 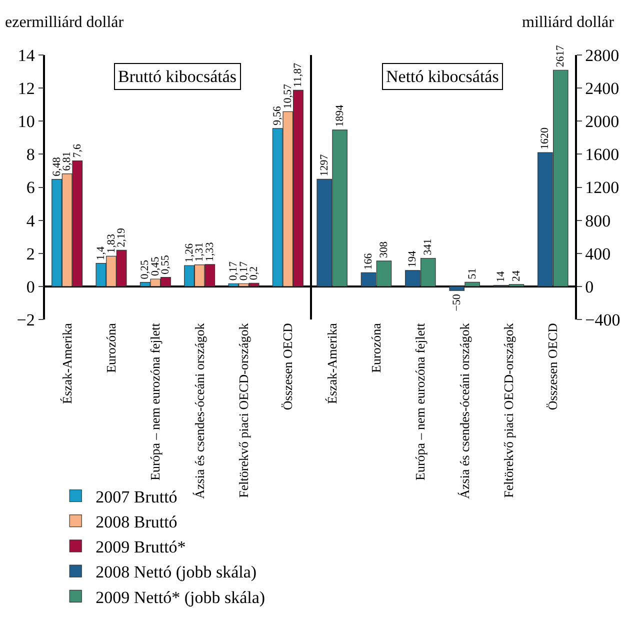 What do you see at coordinates (598, 254) in the screenshot?
I see `y-tick-label: 400` at bounding box center [598, 254].